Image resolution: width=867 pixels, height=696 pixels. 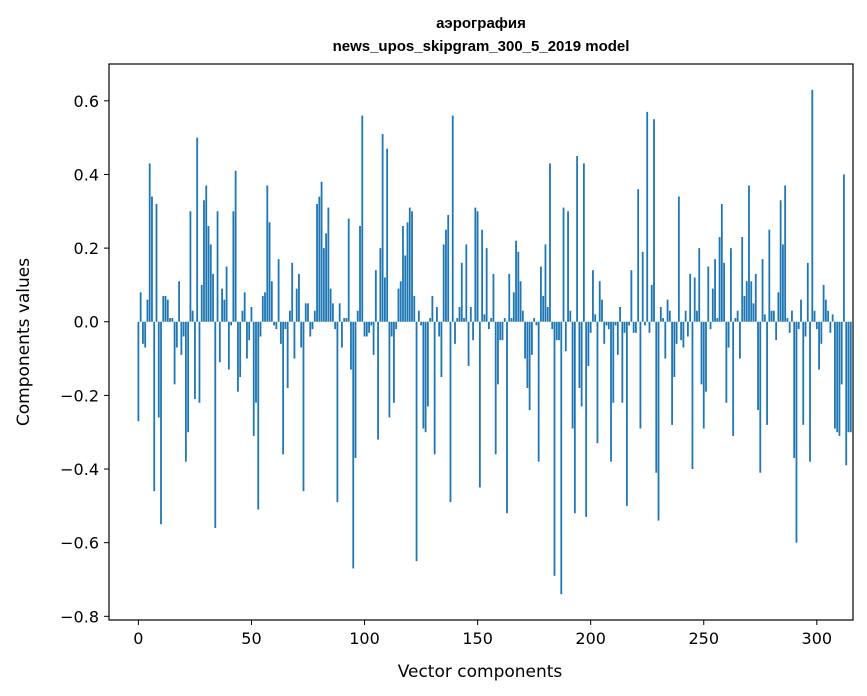 What do you see at coordinates (86, 101) in the screenshot?
I see `y-tick-label: 0.6` at bounding box center [86, 101].